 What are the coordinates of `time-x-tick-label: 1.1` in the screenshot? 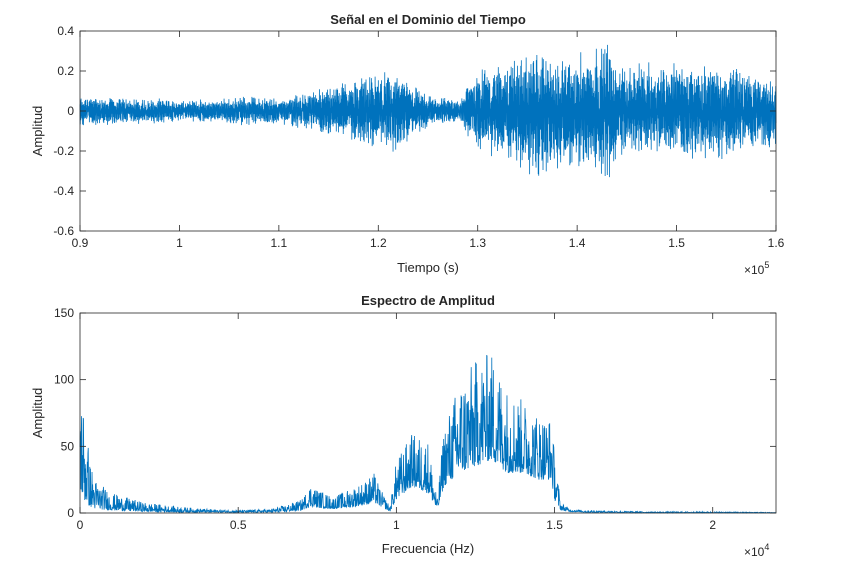 It's located at (279, 243).